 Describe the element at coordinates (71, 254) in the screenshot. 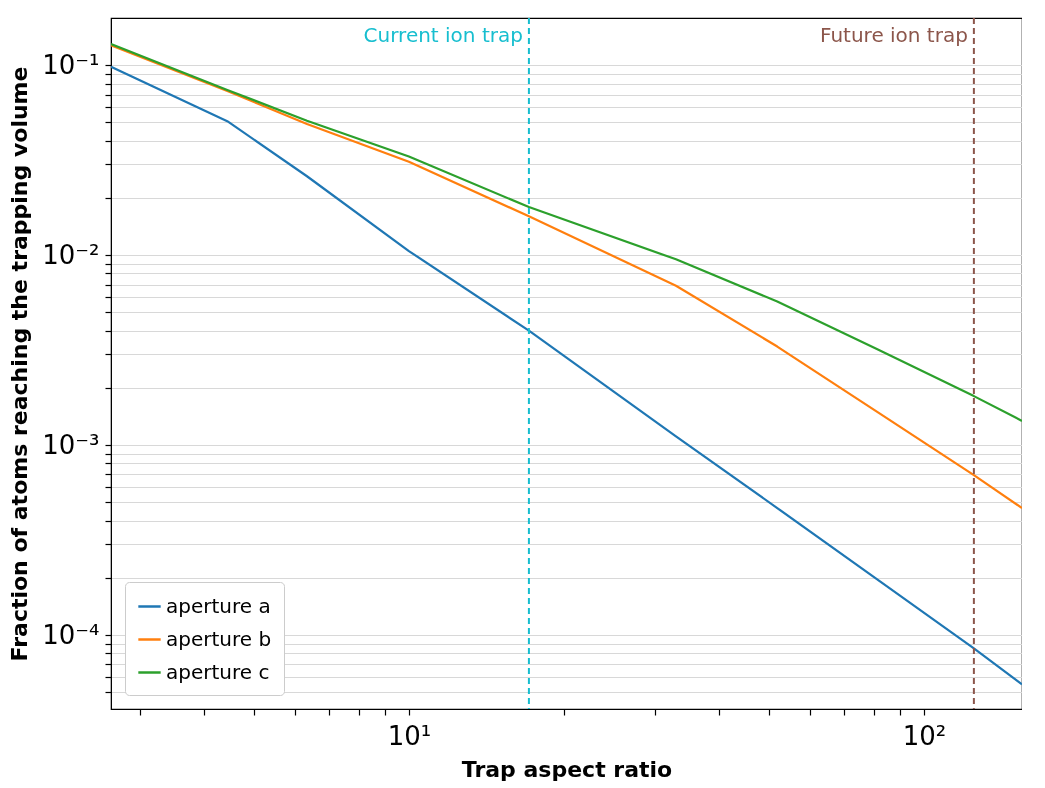

I see `y-tick-label: 10⁻²` at that location.